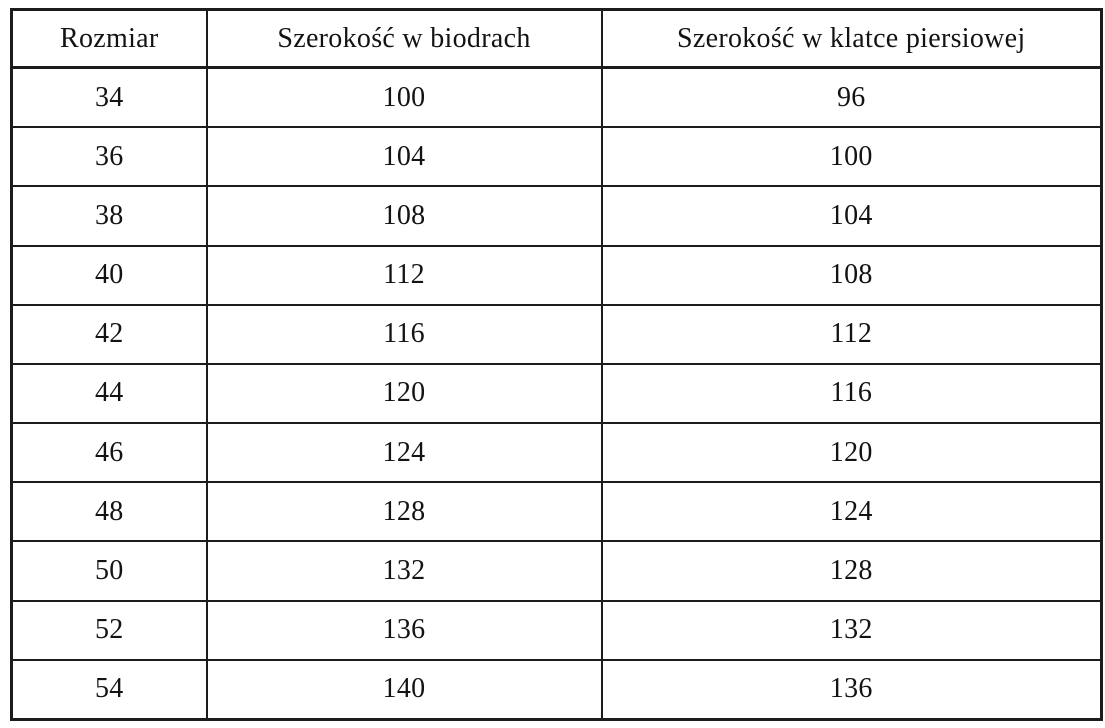 This screenshot has height=728, width=1105. What do you see at coordinates (404, 571) in the screenshot?
I see `cell-hip-width: 132` at bounding box center [404, 571].